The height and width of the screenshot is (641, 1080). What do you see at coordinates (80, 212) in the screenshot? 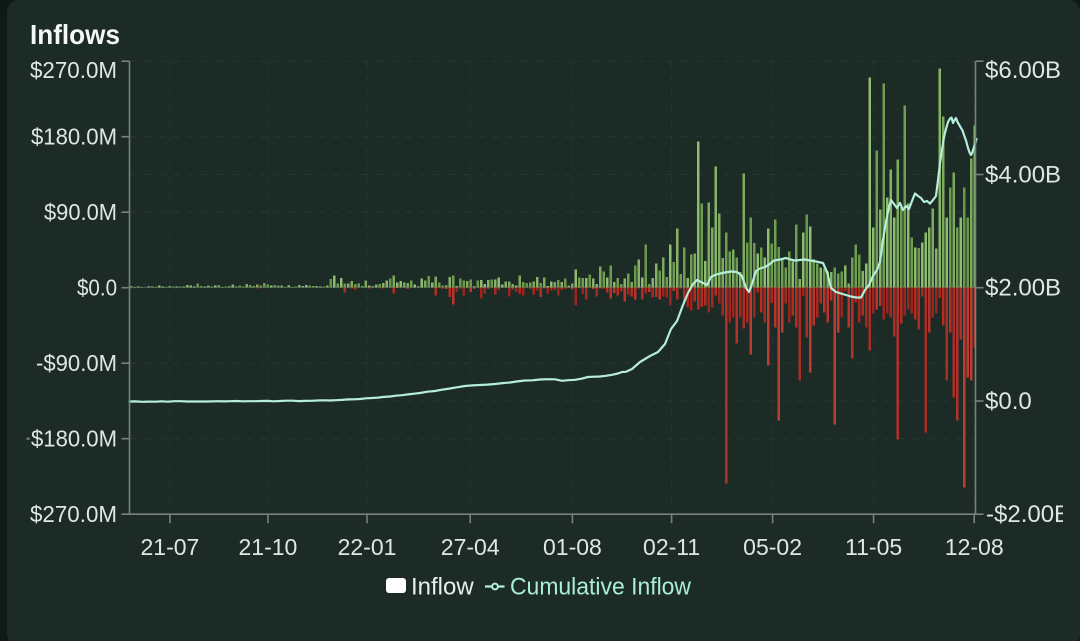
I see `svg-text: $90.0M` at bounding box center [80, 212].